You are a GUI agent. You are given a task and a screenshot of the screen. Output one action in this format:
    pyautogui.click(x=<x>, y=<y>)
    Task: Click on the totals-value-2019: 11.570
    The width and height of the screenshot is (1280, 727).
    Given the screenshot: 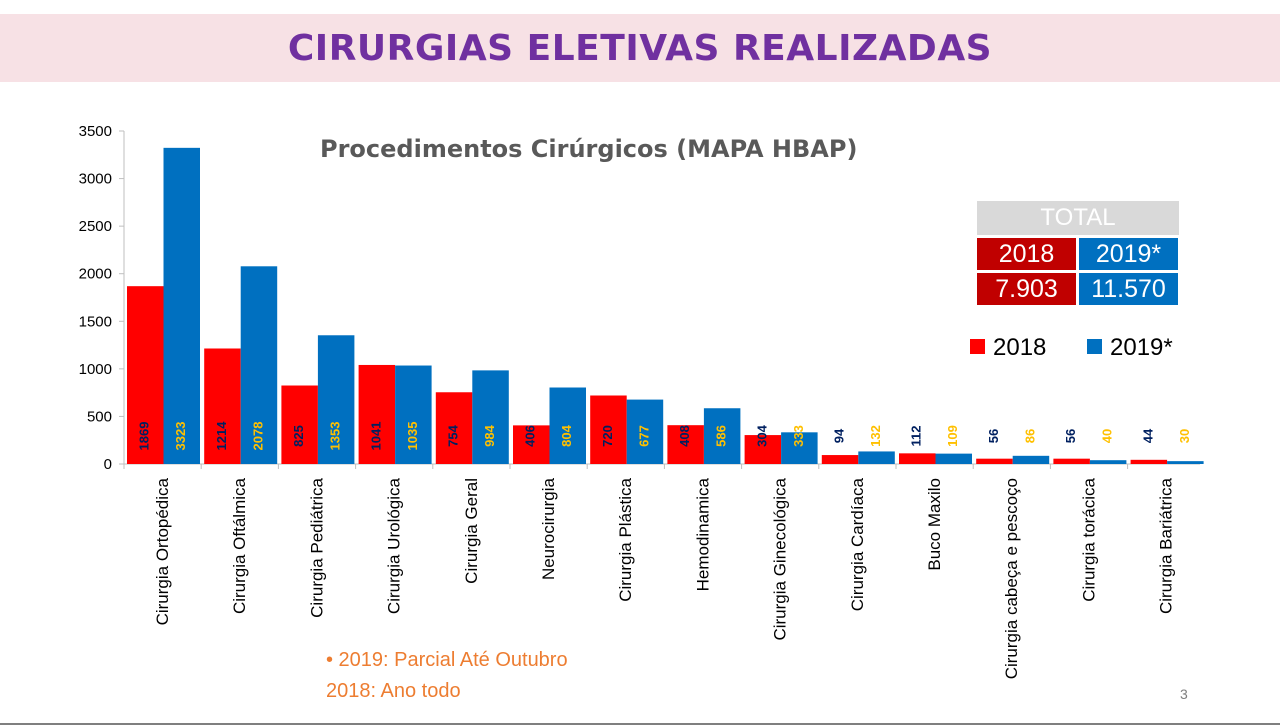 What is the action you would take?
    pyautogui.click(x=1128, y=289)
    